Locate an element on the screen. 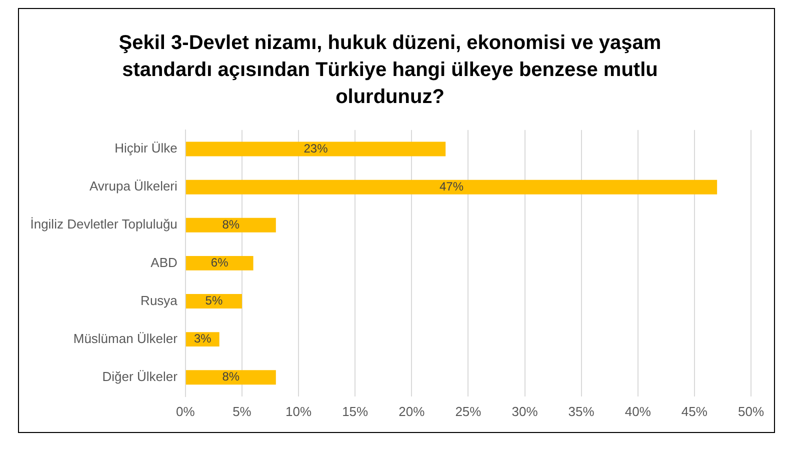  x-tick-label: 30% is located at coordinates (525, 411).